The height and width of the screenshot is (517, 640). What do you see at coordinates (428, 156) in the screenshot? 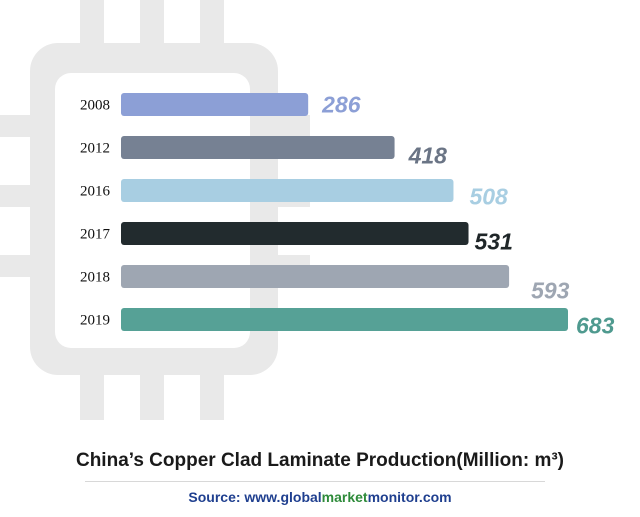
I see `value-label: 418` at bounding box center [428, 156].